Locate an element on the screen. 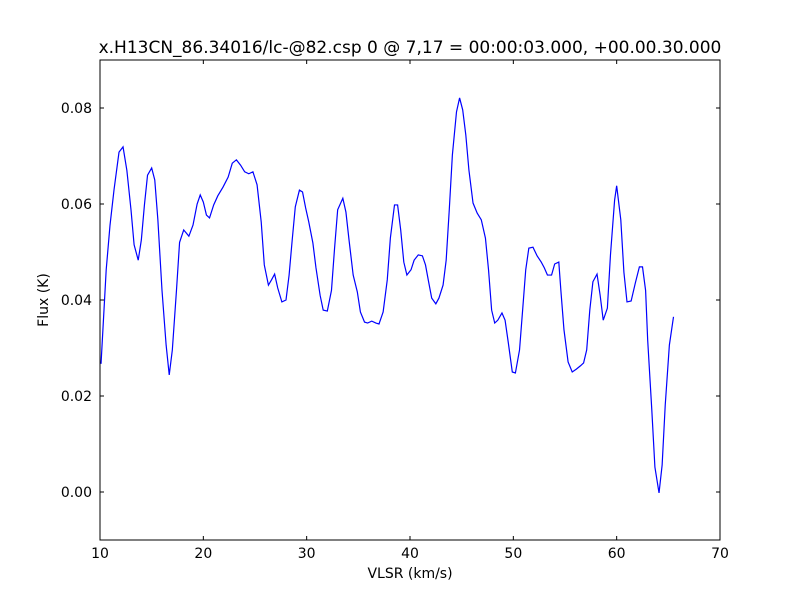 The width and height of the screenshot is (800, 600). x-tick-label: 30 is located at coordinates (307, 554).